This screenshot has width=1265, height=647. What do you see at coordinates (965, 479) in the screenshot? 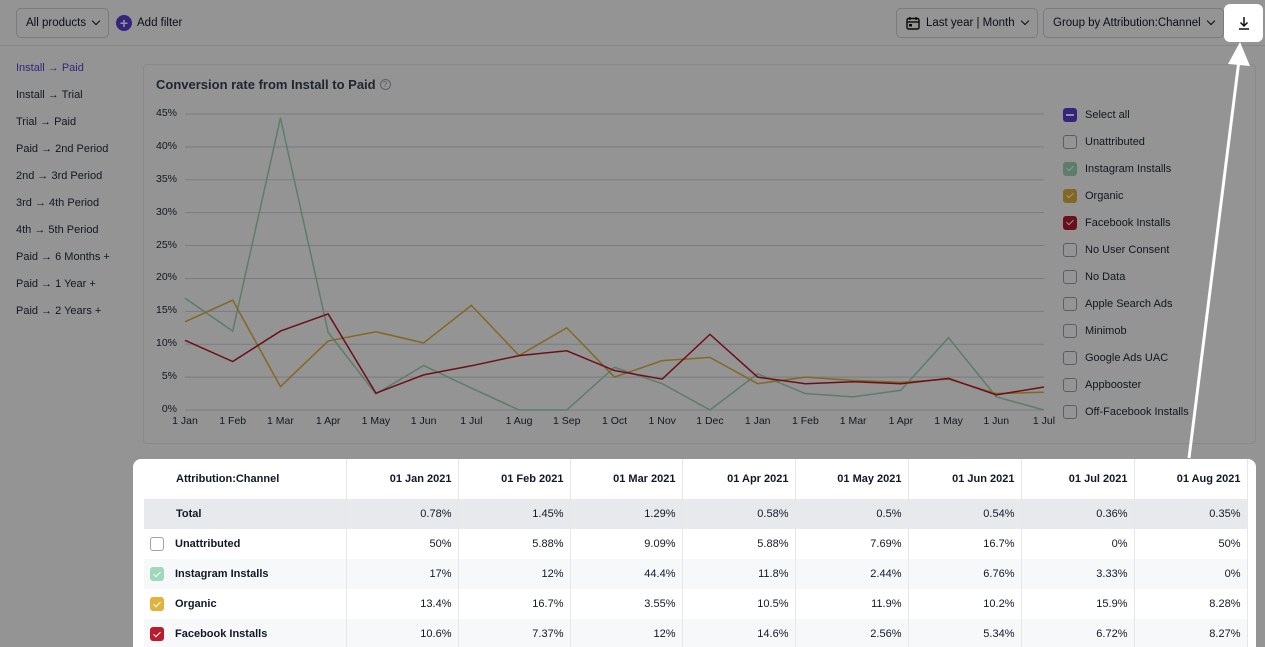
I see `column-header-date: 01 Jun 2021` at bounding box center [965, 479].